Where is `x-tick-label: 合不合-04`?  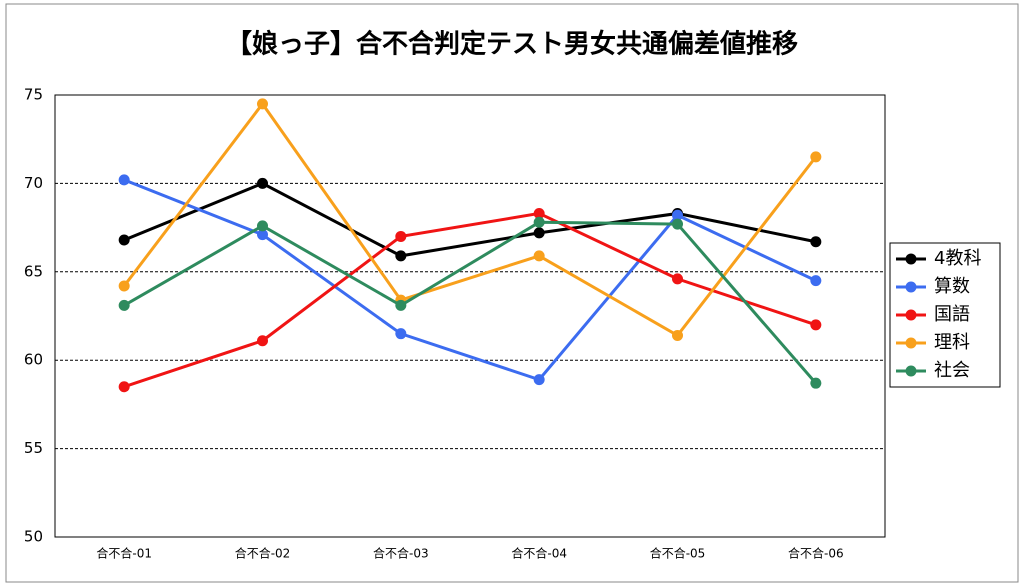 x-tick-label: 合不合-04 is located at coordinates (539, 553).